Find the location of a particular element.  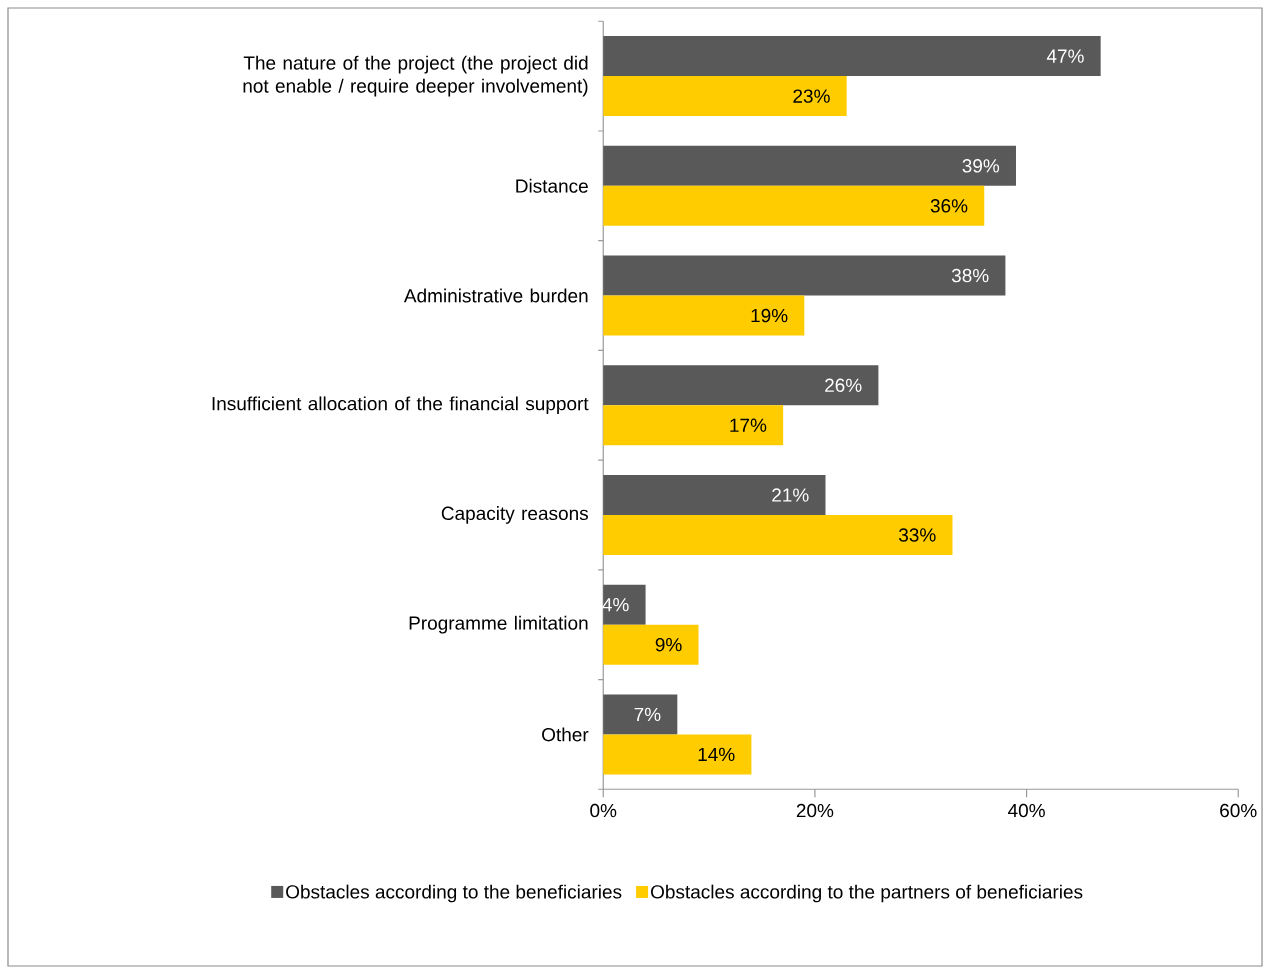

data-label: 14% is located at coordinates (716, 754).